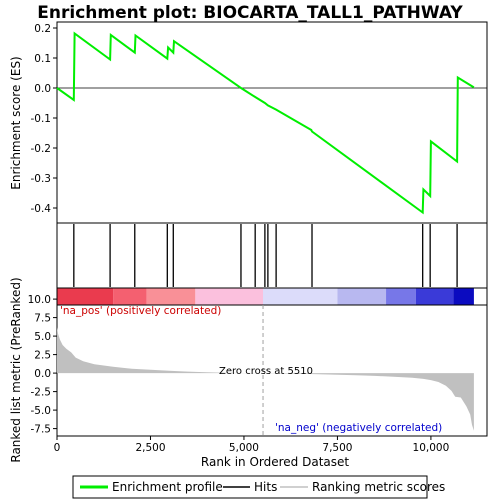 The image size is (500, 500). Describe the element at coordinates (358, 428) in the screenshot. I see `negative-correlation-label: 'na_neg' (negatively correlated)` at that location.